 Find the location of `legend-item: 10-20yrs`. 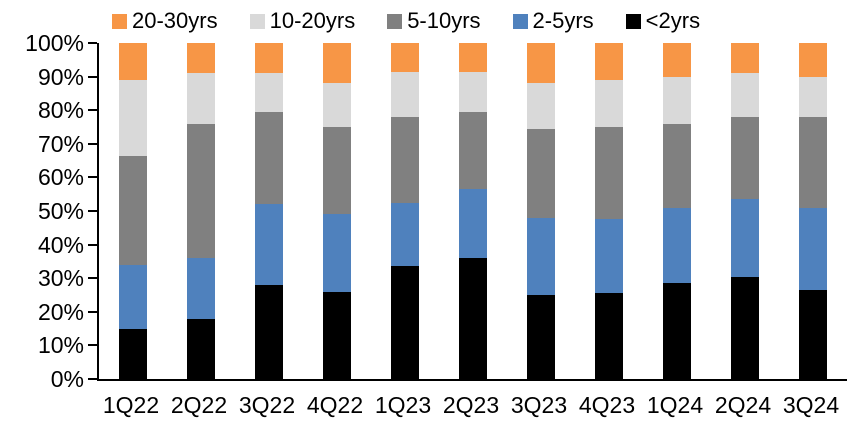

legend-item: 10-20yrs is located at coordinates (302, 21).